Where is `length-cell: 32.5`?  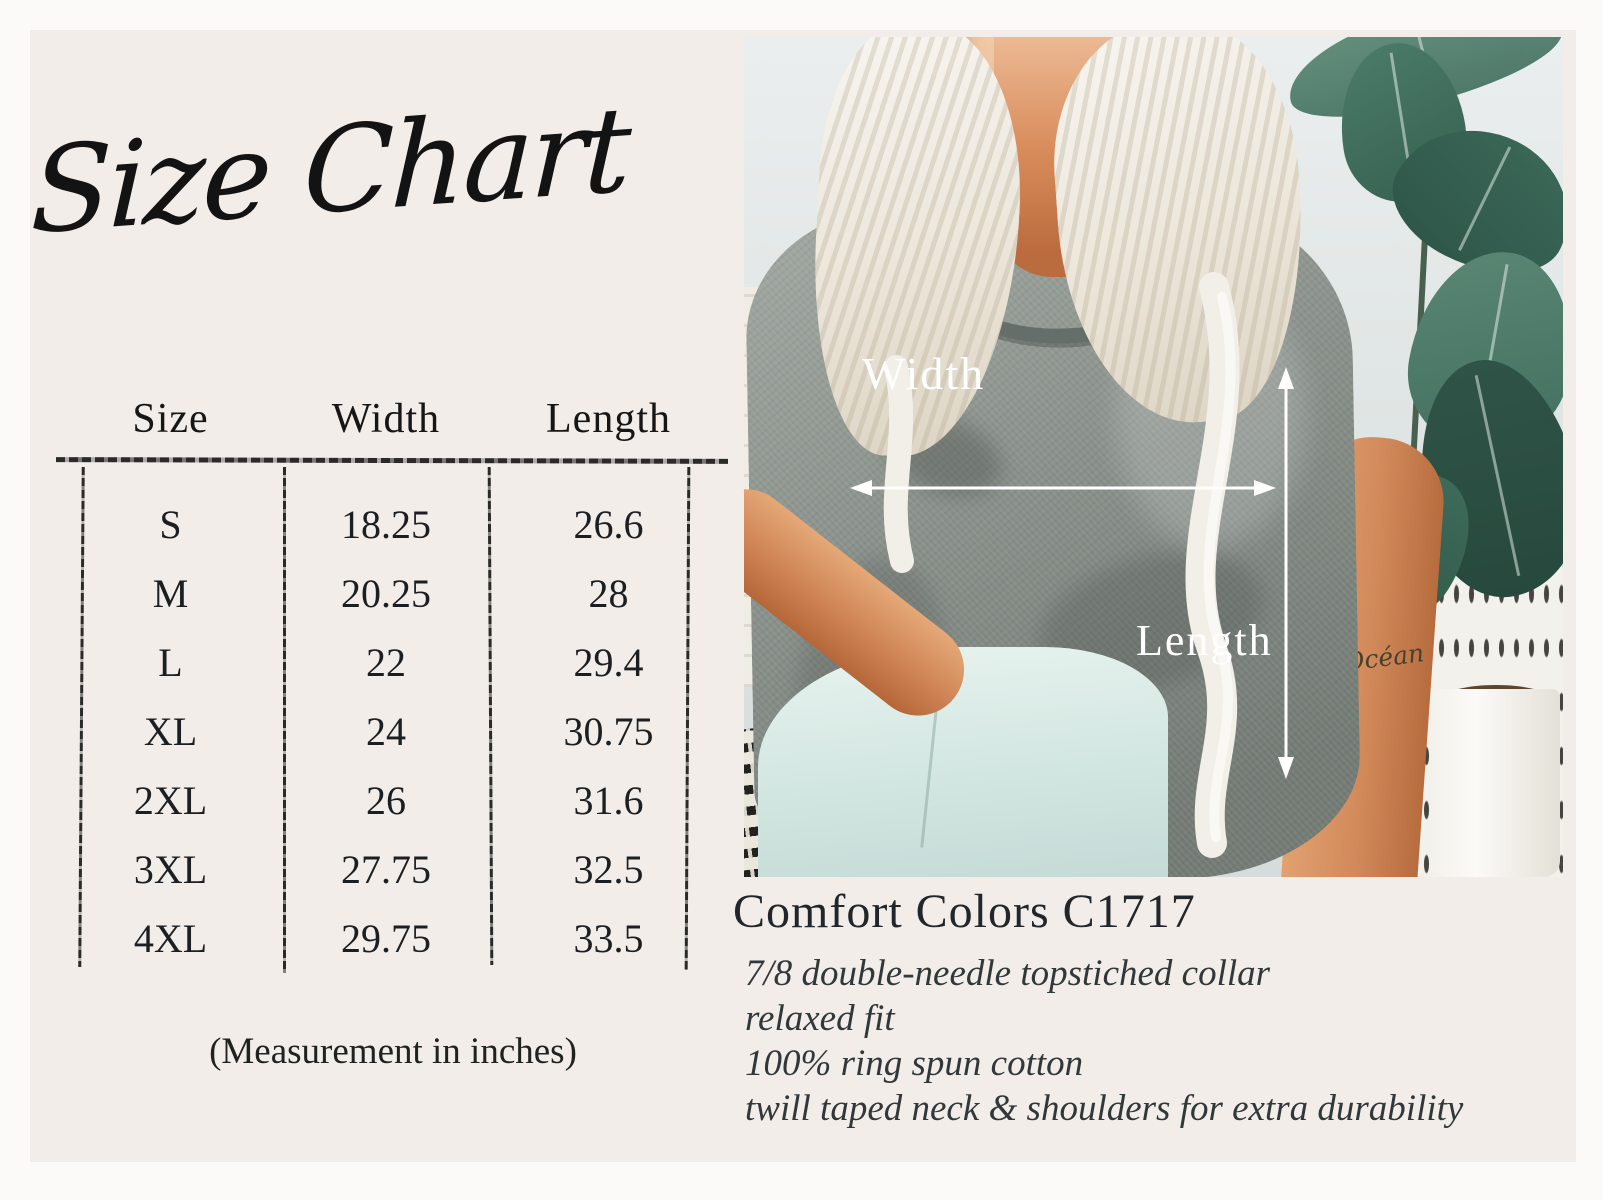
length-cell: 32.5 is located at coordinates (608, 869).